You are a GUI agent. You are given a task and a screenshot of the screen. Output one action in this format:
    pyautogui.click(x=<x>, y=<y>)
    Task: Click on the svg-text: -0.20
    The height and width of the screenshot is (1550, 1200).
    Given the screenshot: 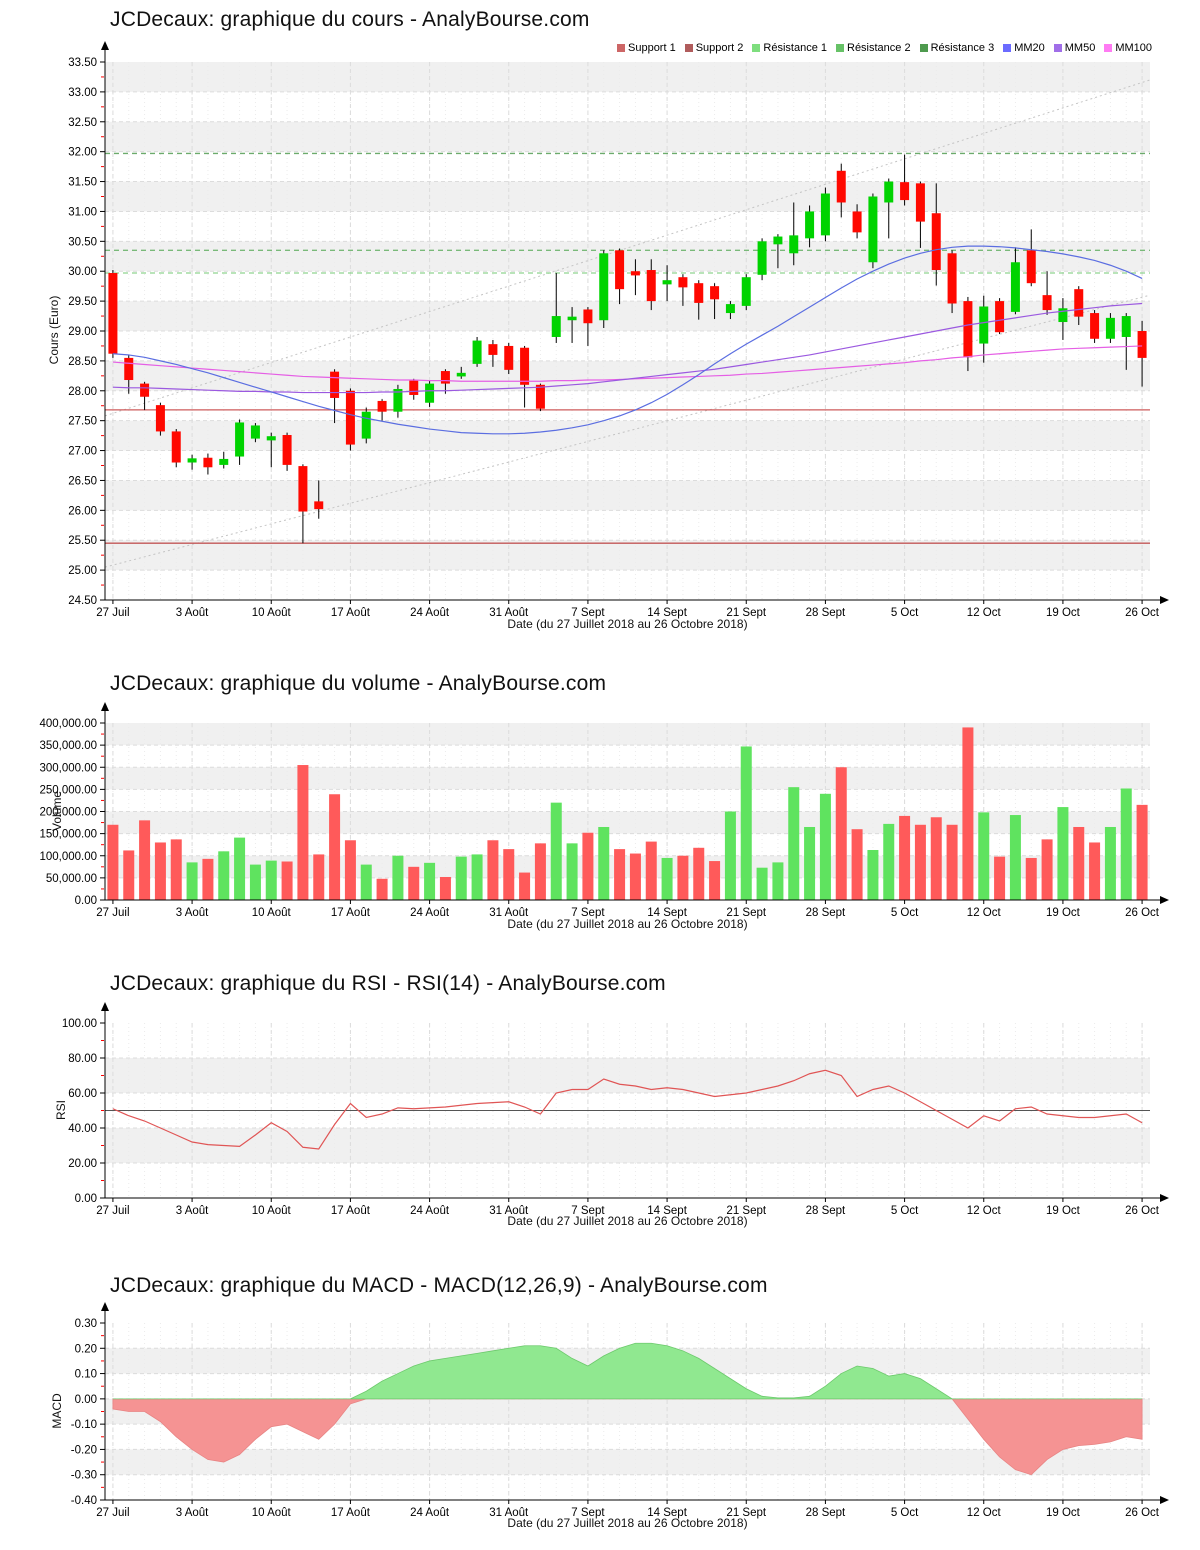 What is the action you would take?
    pyautogui.click(x=84, y=1450)
    